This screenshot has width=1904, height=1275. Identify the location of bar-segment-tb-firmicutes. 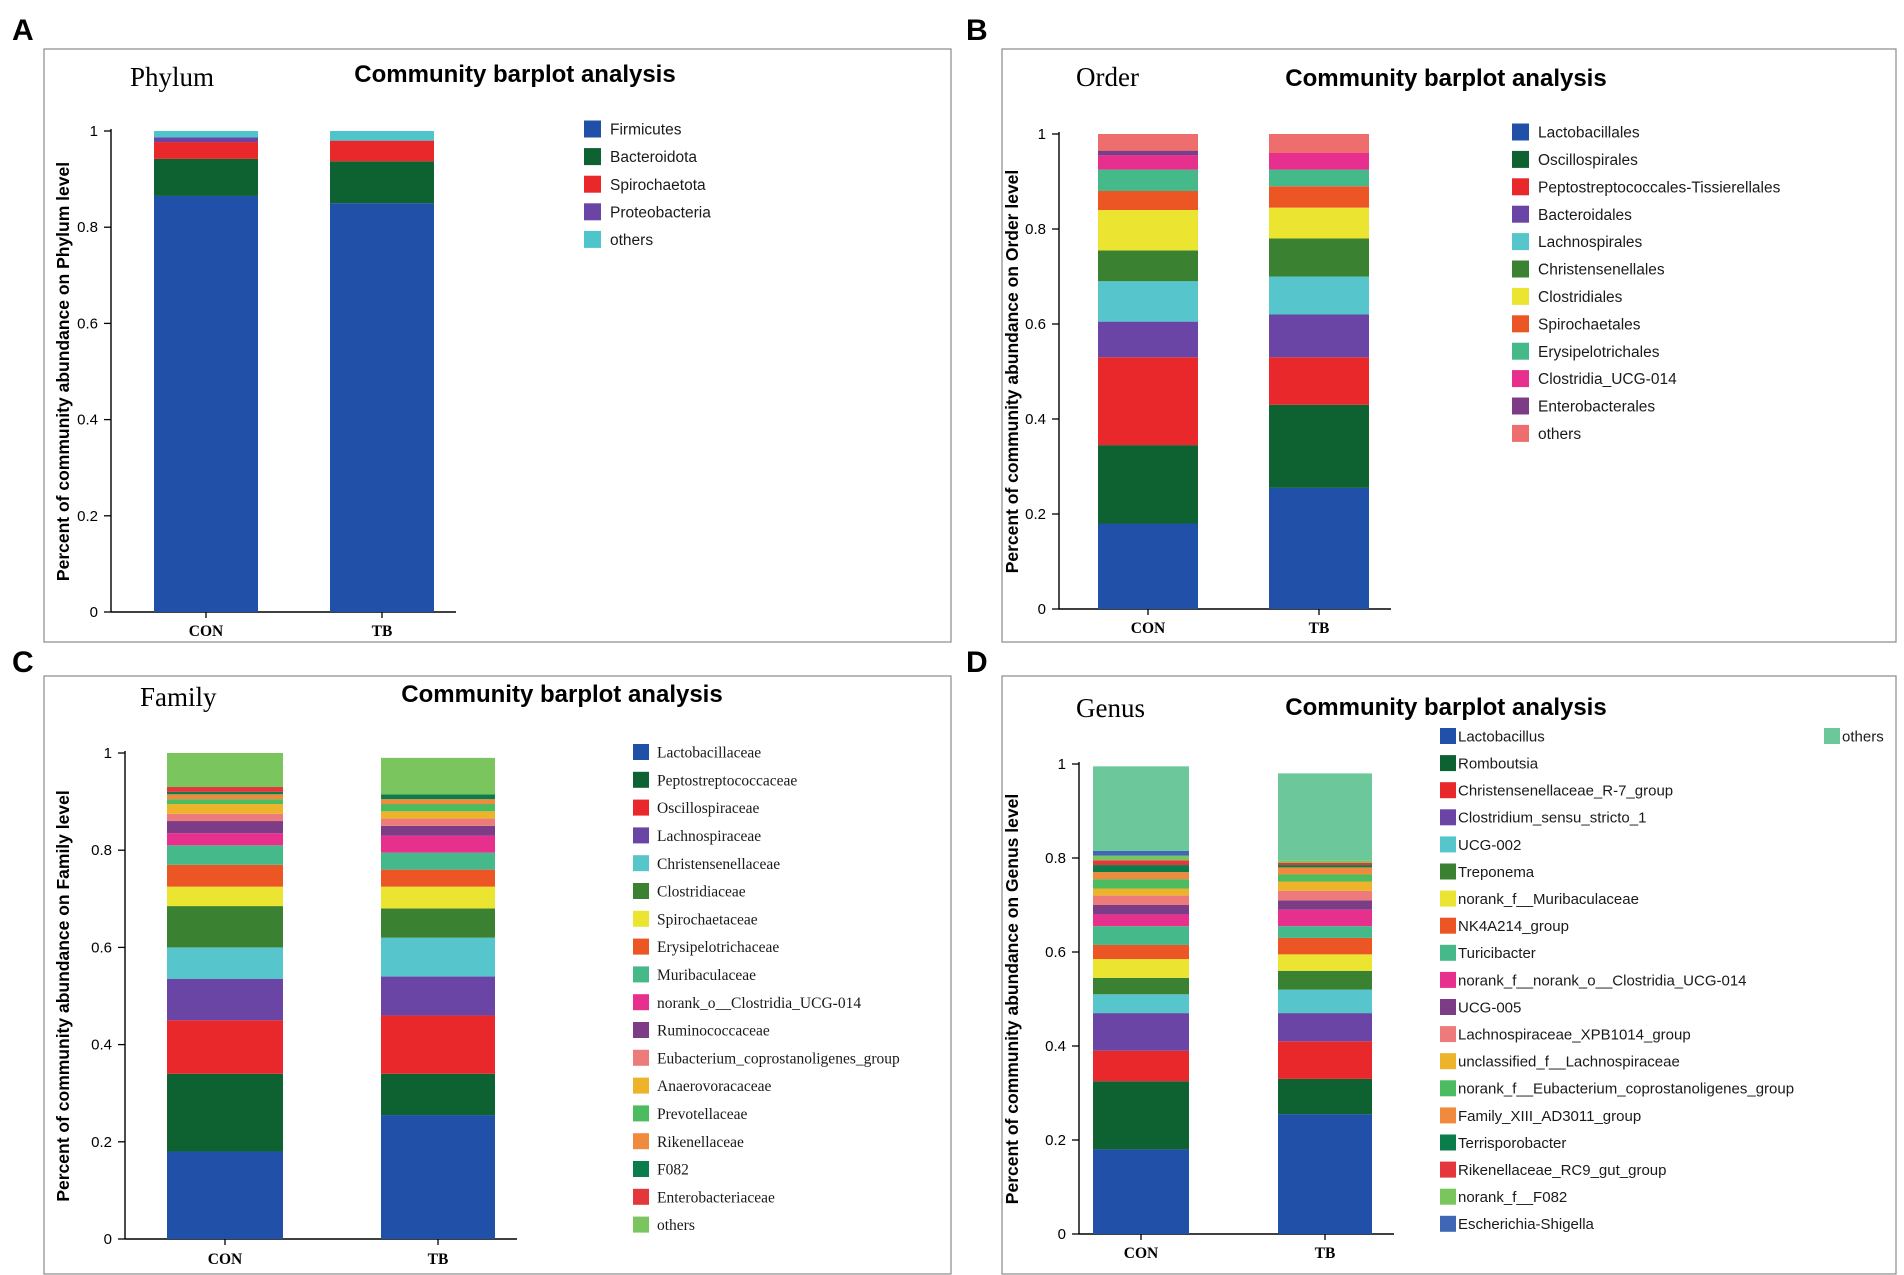
(382, 407).